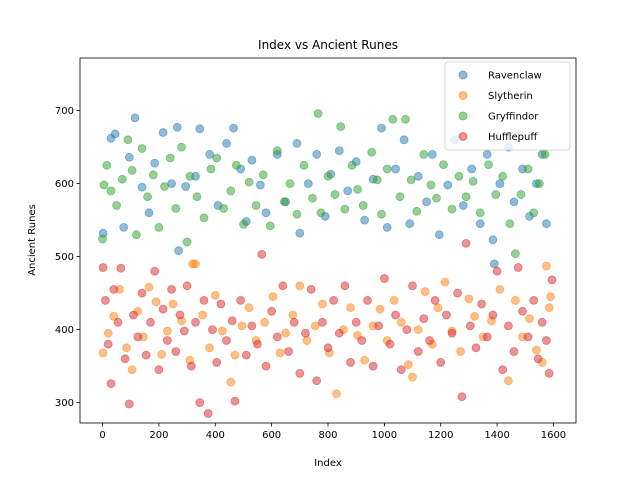 This screenshot has height=480, width=640. Describe the element at coordinates (507, 106) in the screenshot. I see `legend-box` at that location.